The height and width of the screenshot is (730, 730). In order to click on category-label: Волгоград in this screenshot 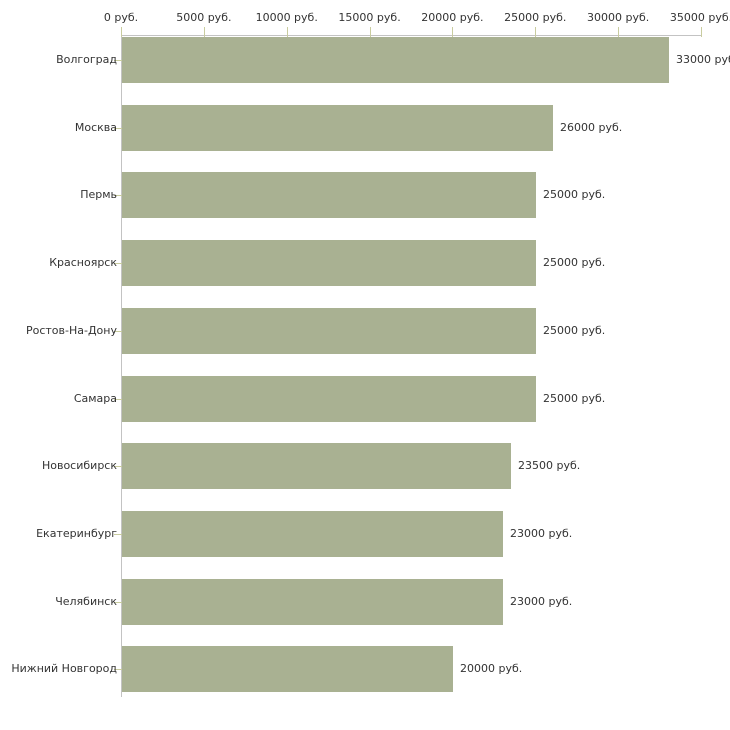, I will do `click(86, 59)`.